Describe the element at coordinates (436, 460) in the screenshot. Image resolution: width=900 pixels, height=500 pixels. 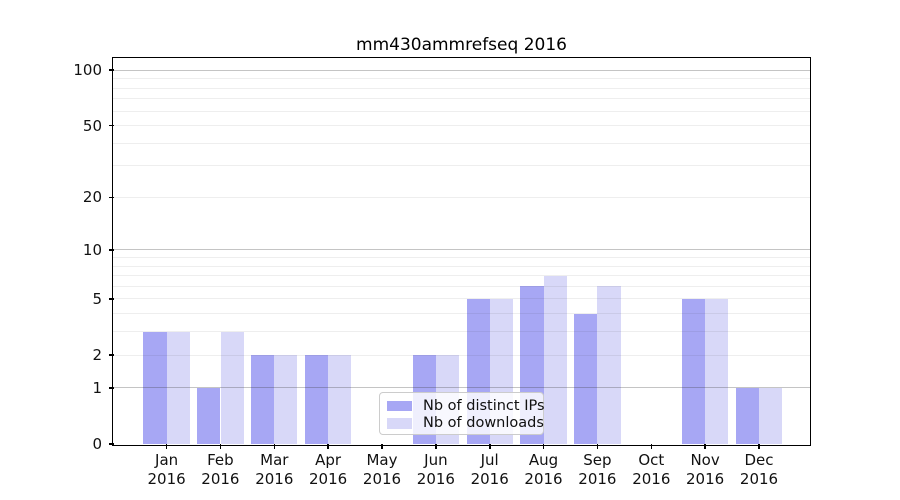
I see `x-tick-month: Jun` at that location.